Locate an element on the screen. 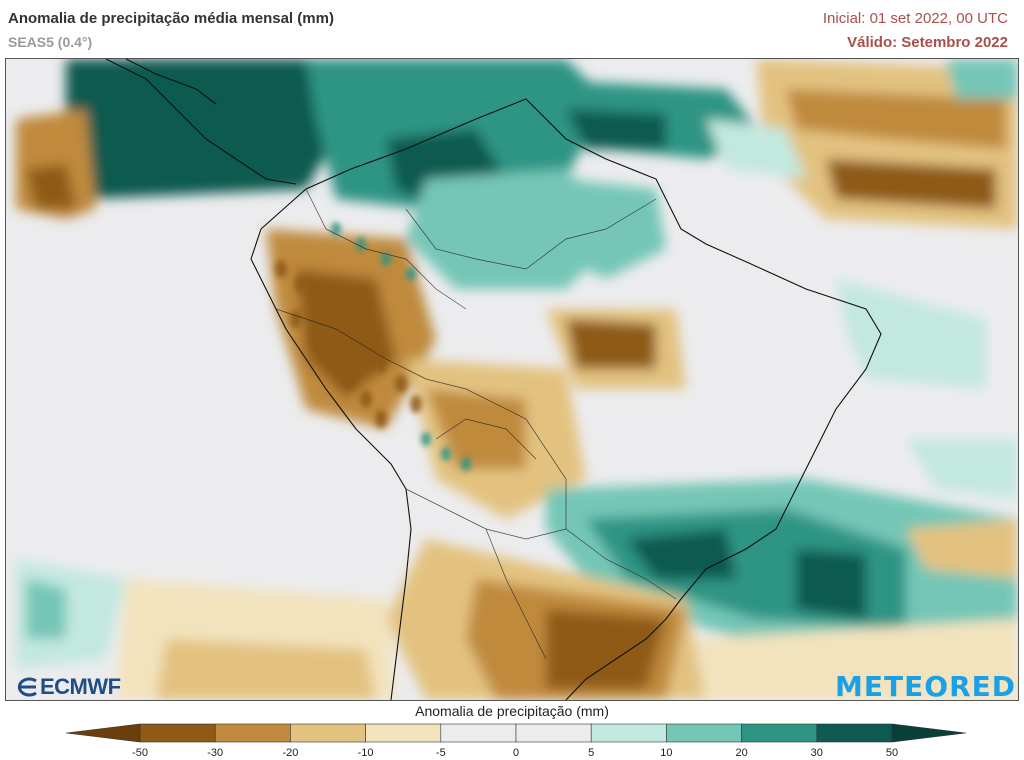 This screenshot has width=1024, height=760. model-label: SEAS5 (0.4°) is located at coordinates (50, 42).